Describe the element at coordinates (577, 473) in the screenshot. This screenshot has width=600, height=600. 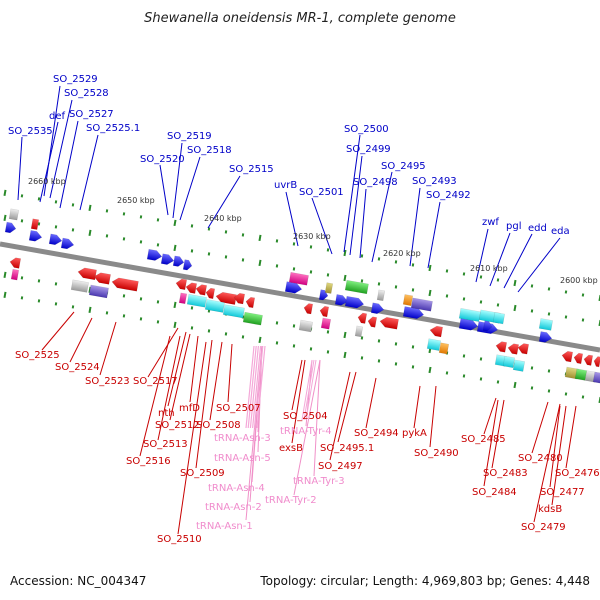
I see `gene-label: SO_2476` at that location.